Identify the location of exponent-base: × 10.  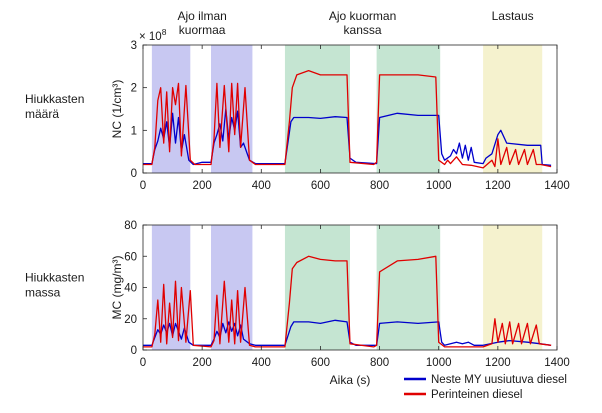
(150, 37).